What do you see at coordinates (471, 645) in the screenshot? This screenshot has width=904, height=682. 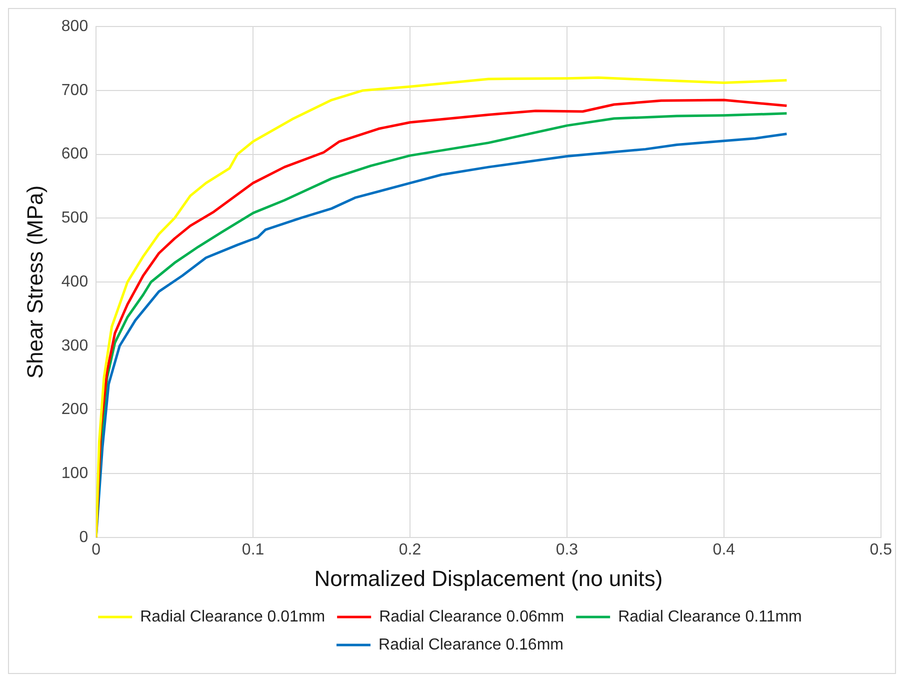 I see `legend-label: Radial Clearance 0.16mm` at bounding box center [471, 645].